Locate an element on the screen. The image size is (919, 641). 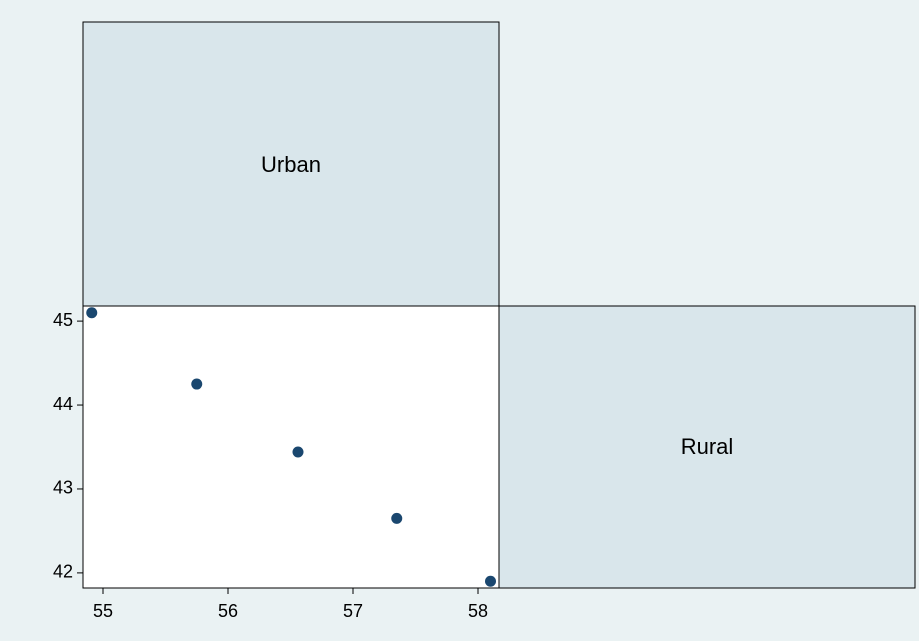
x-tick-label: 57 is located at coordinates (353, 611).